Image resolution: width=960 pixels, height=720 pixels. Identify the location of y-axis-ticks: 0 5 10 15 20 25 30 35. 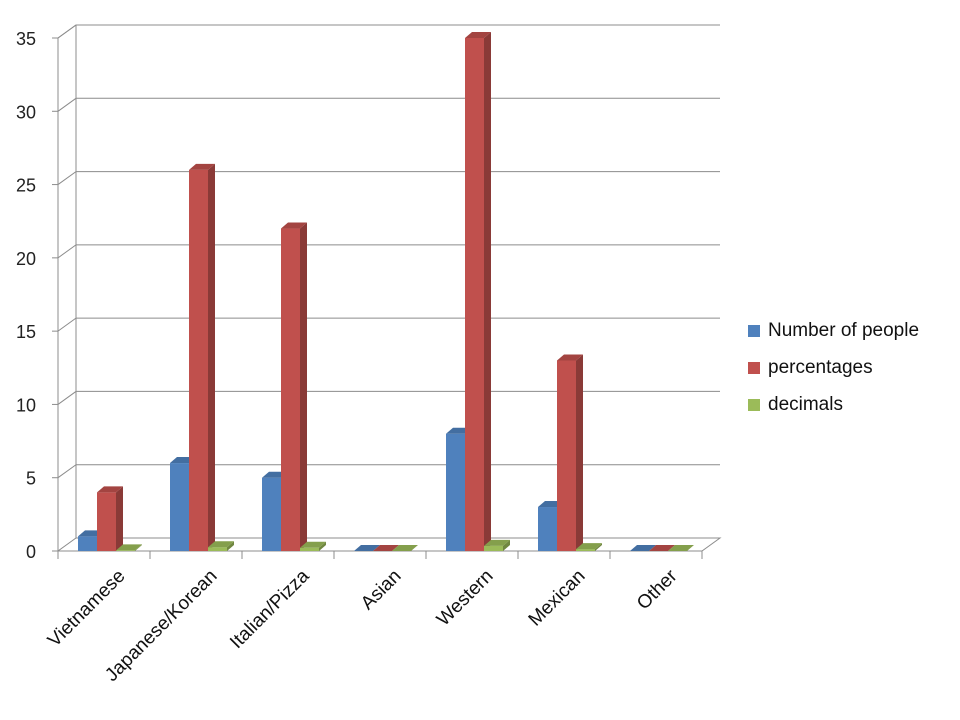
(37, 295).